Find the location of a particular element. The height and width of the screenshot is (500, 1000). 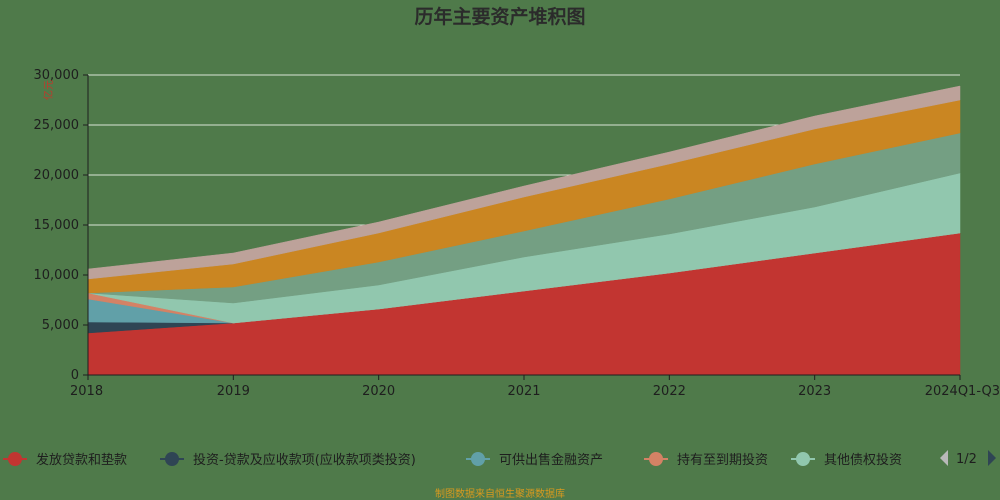

source-note: 制图数据来自恒生聚源数据库 is located at coordinates (500, 493).